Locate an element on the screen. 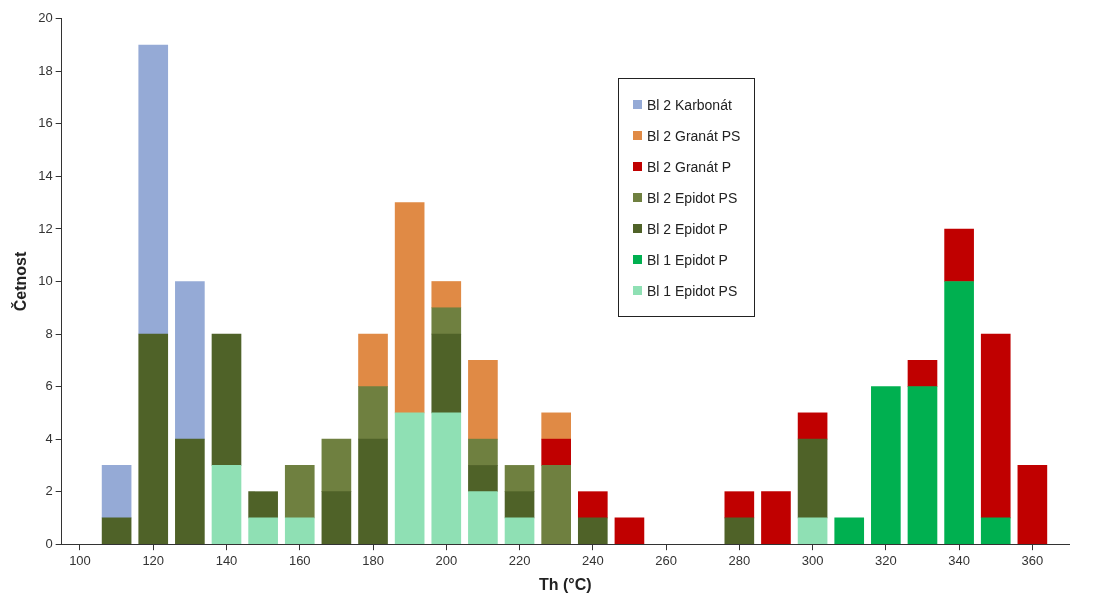  y-tick-label: 6 is located at coordinates (49, 386).